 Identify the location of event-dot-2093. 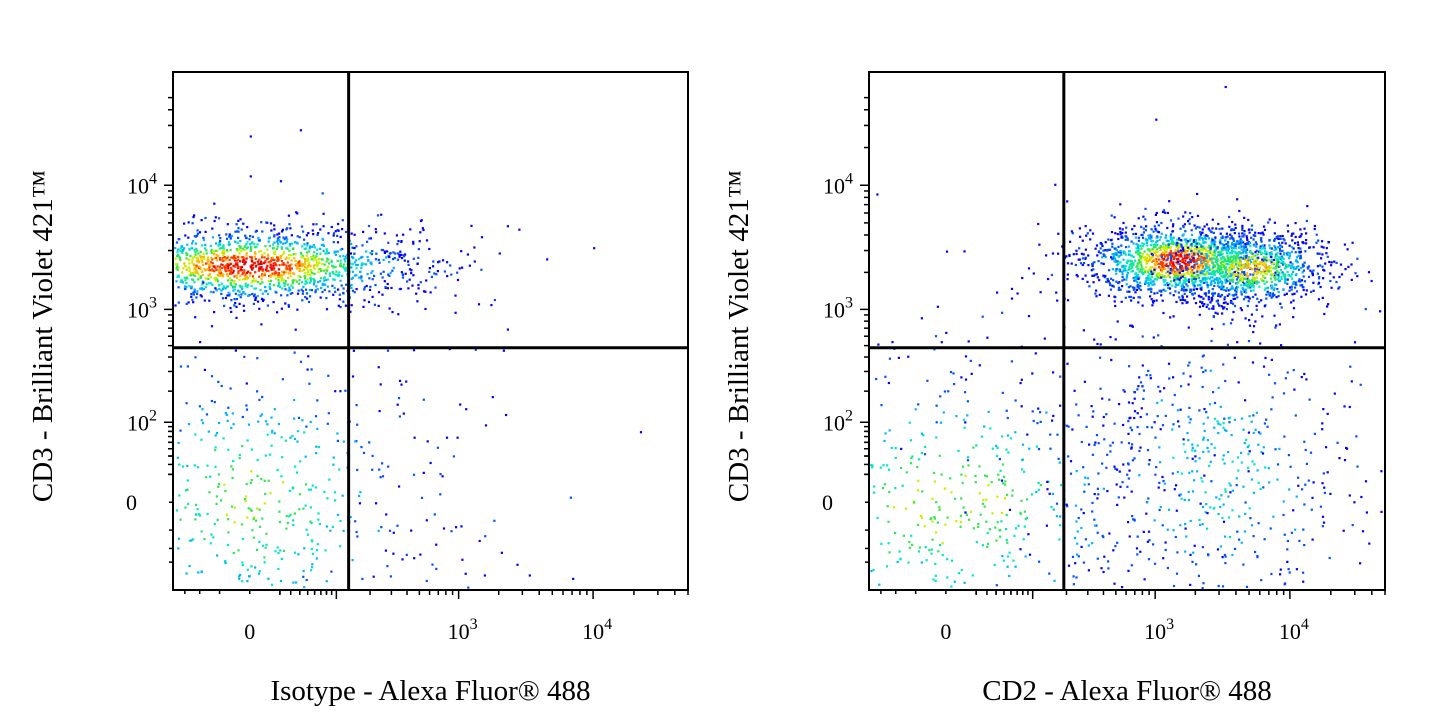
(1224, 267).